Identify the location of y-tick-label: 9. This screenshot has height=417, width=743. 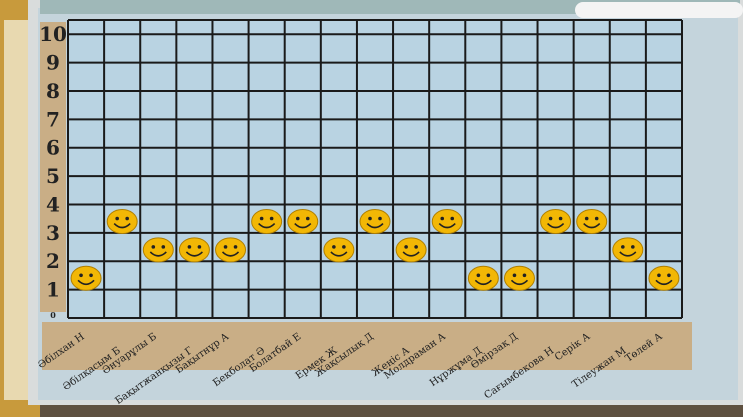
(53, 63).